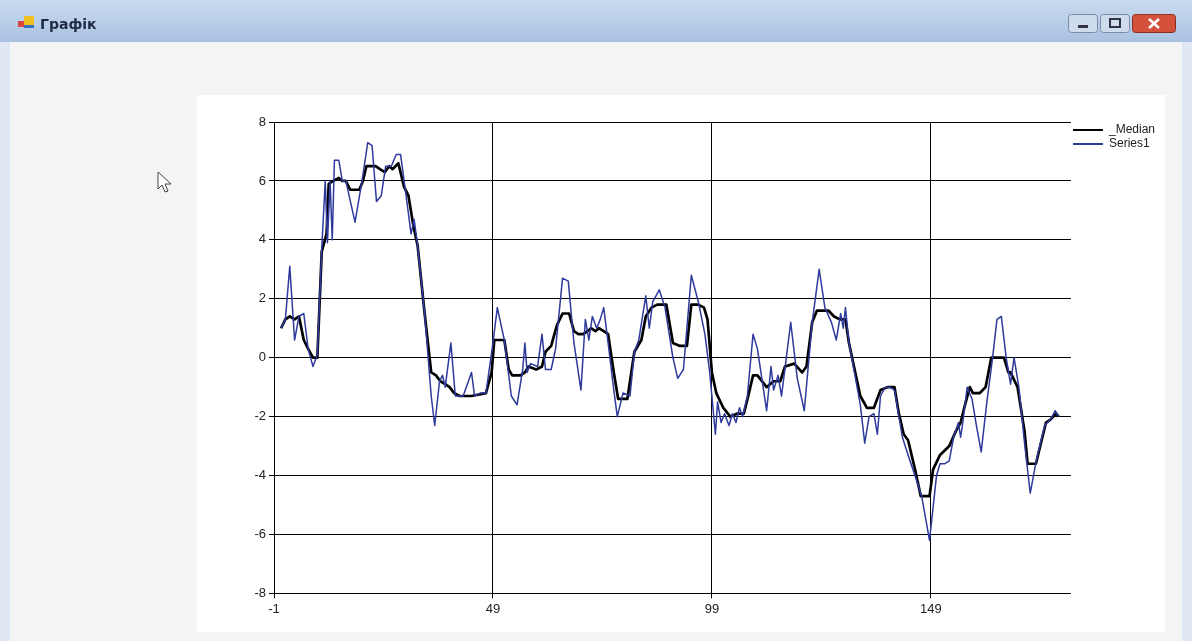  Describe the element at coordinates (1131, 129) in the screenshot. I see `legend-label: _Median` at that location.